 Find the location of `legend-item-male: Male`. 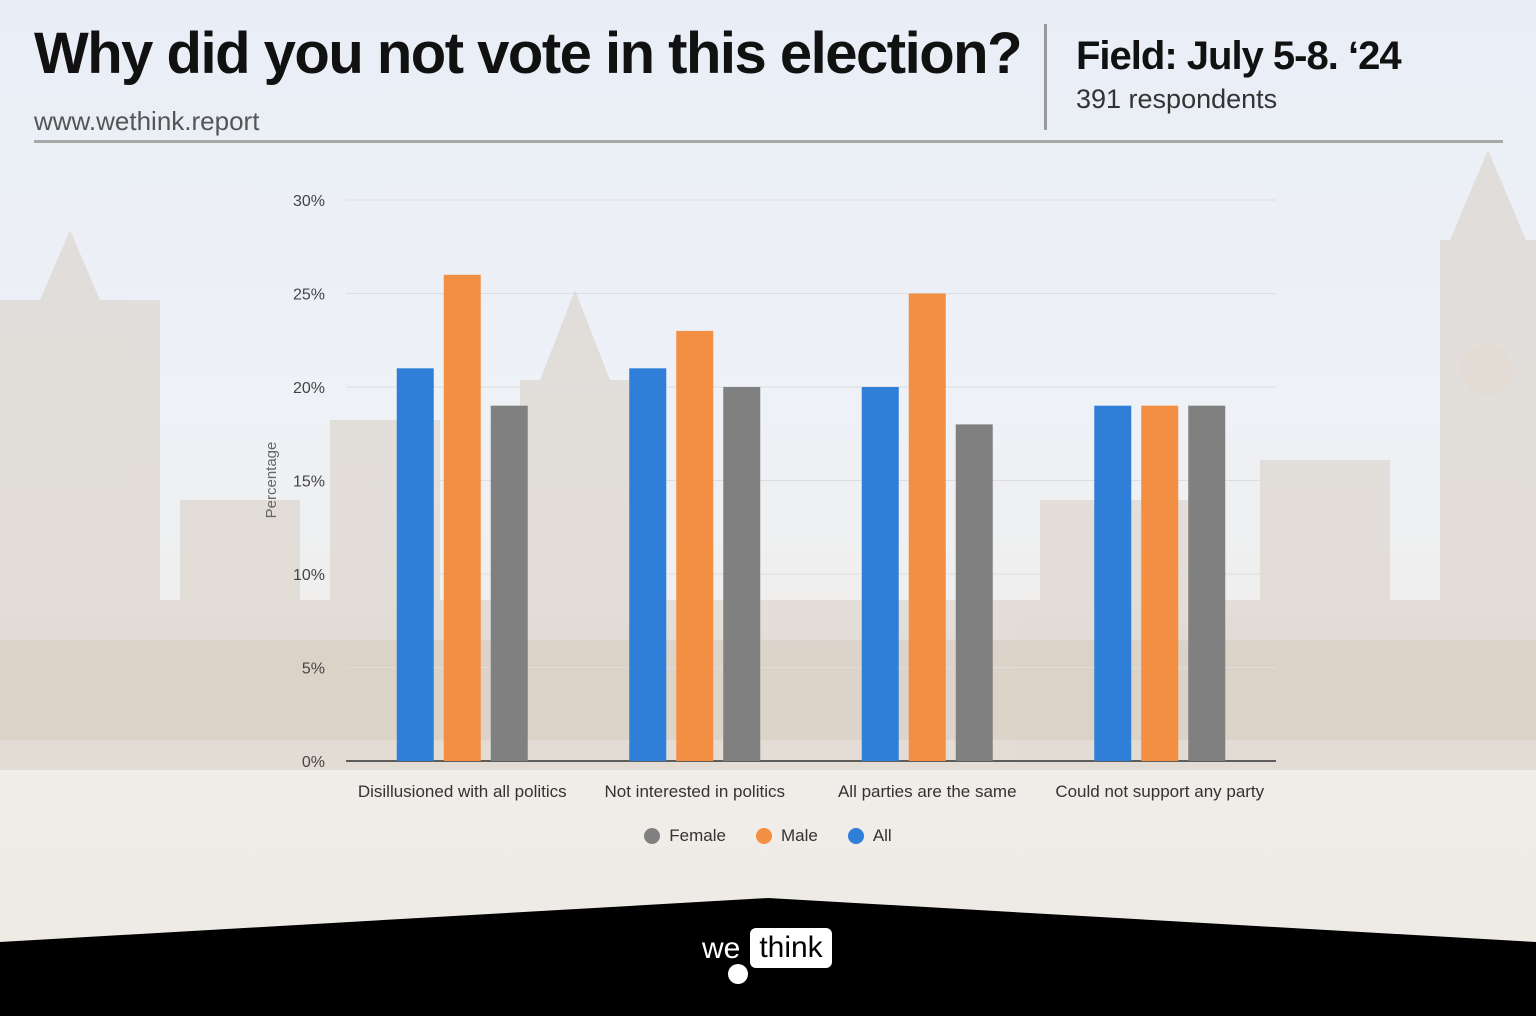

legend-item-male: Male is located at coordinates (786, 836).